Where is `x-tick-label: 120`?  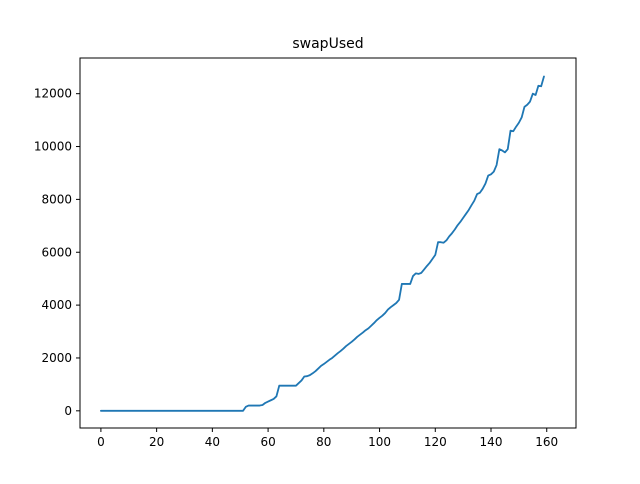 x-tick-label: 120 is located at coordinates (435, 442).